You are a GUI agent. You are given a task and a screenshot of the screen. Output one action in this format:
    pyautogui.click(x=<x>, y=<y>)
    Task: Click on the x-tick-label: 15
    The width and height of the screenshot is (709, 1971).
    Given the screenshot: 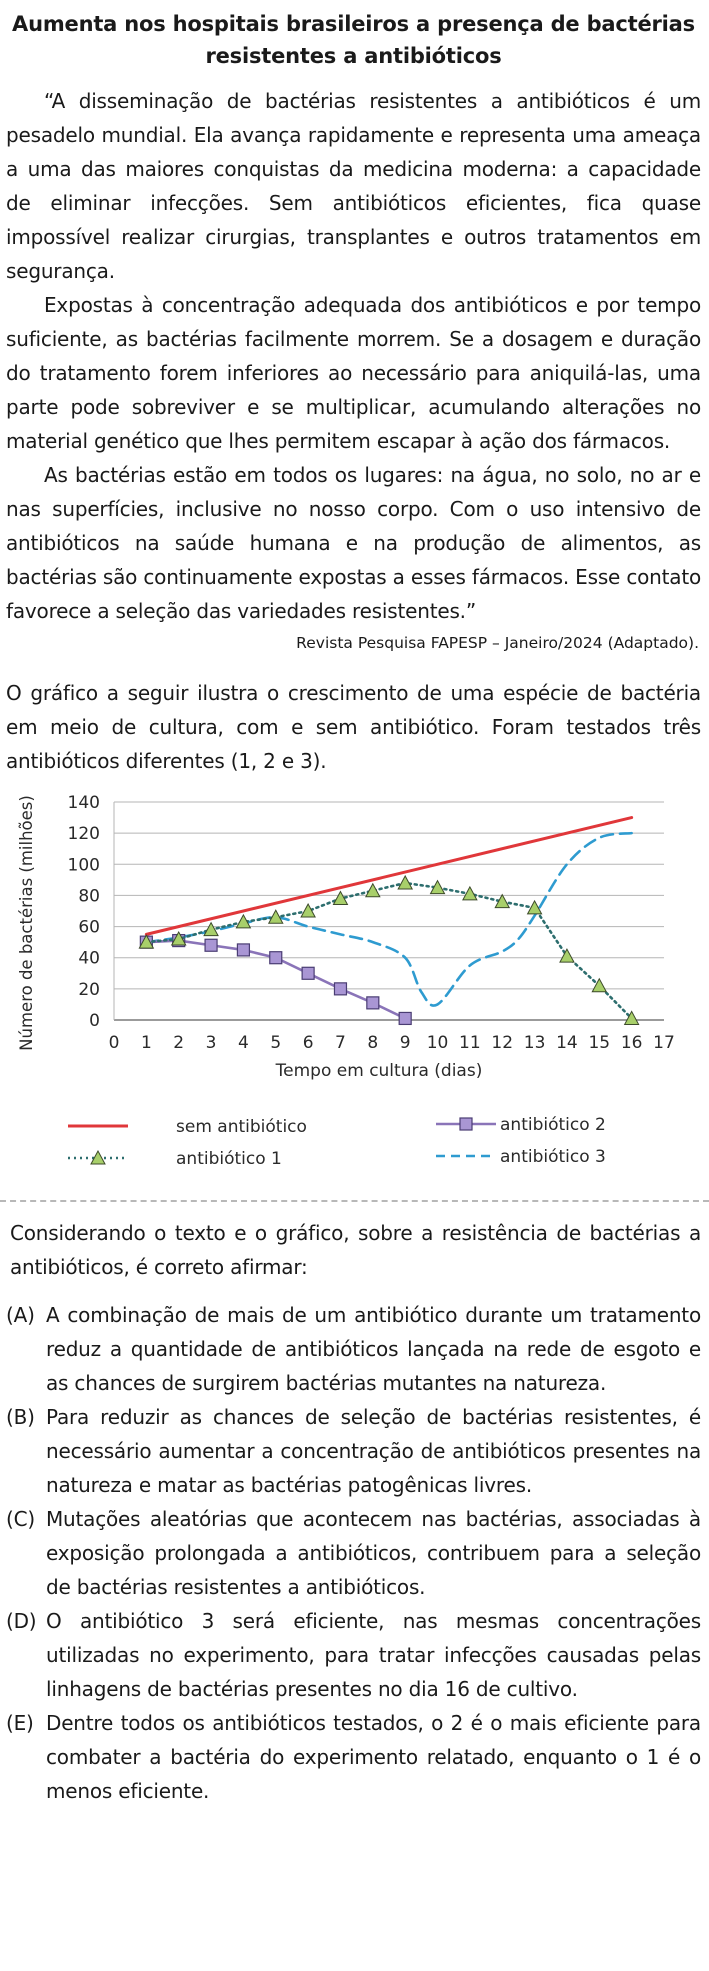 What is the action you would take?
    pyautogui.click(x=599, y=1043)
    